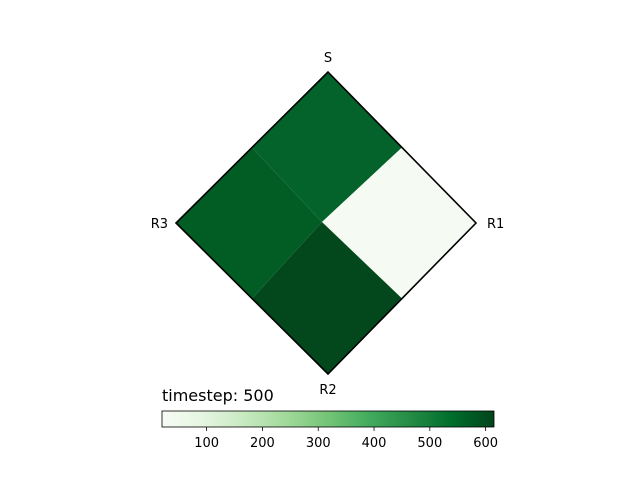 This screenshot has width=640, height=480. Describe the element at coordinates (218, 395) in the screenshot. I see `chart-title: timestep: 500` at that location.